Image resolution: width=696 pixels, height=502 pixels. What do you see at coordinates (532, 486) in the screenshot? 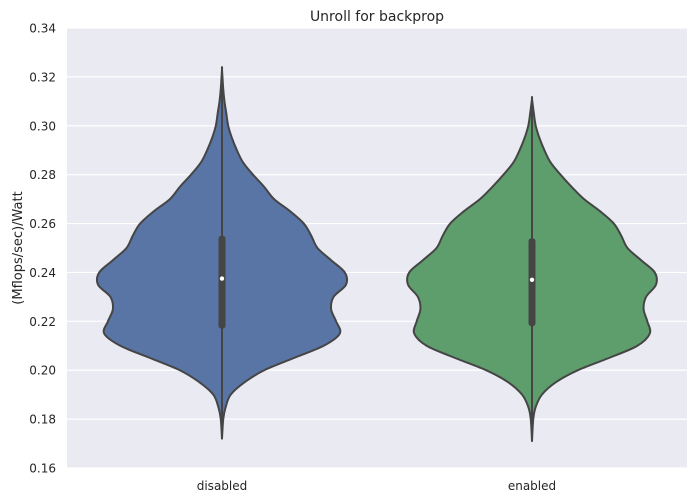
I see `x-tick-label: enabled` at bounding box center [532, 486].